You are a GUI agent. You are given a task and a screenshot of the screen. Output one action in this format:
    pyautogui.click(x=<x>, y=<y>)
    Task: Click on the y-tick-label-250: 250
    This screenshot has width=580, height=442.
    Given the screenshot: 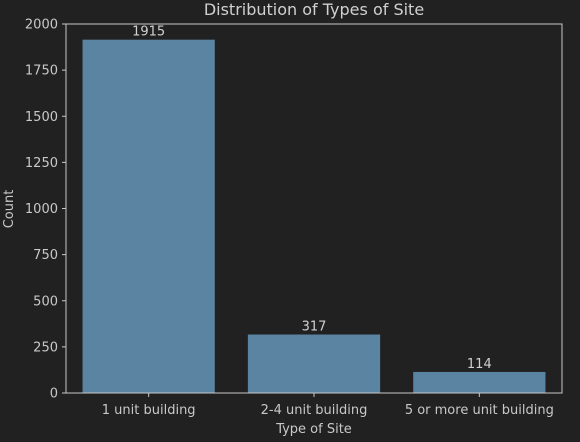 What is the action you would take?
    pyautogui.click(x=45, y=347)
    